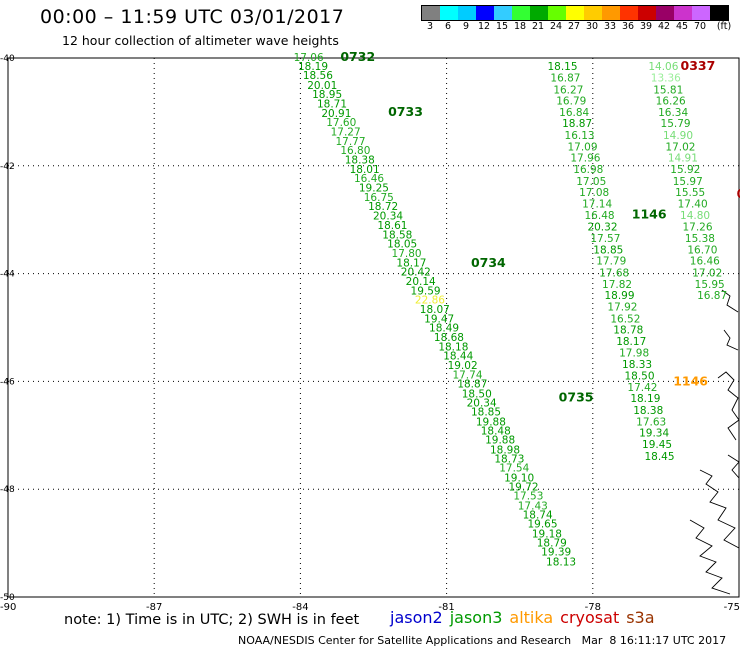  I want to click on wave-height-value: 18.19, so click(645, 399).